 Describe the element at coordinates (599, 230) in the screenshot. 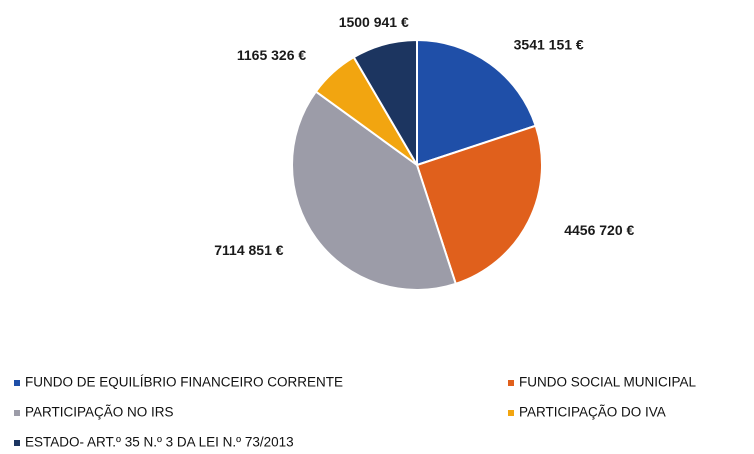

I see `data-label: 4456 720 €` at that location.